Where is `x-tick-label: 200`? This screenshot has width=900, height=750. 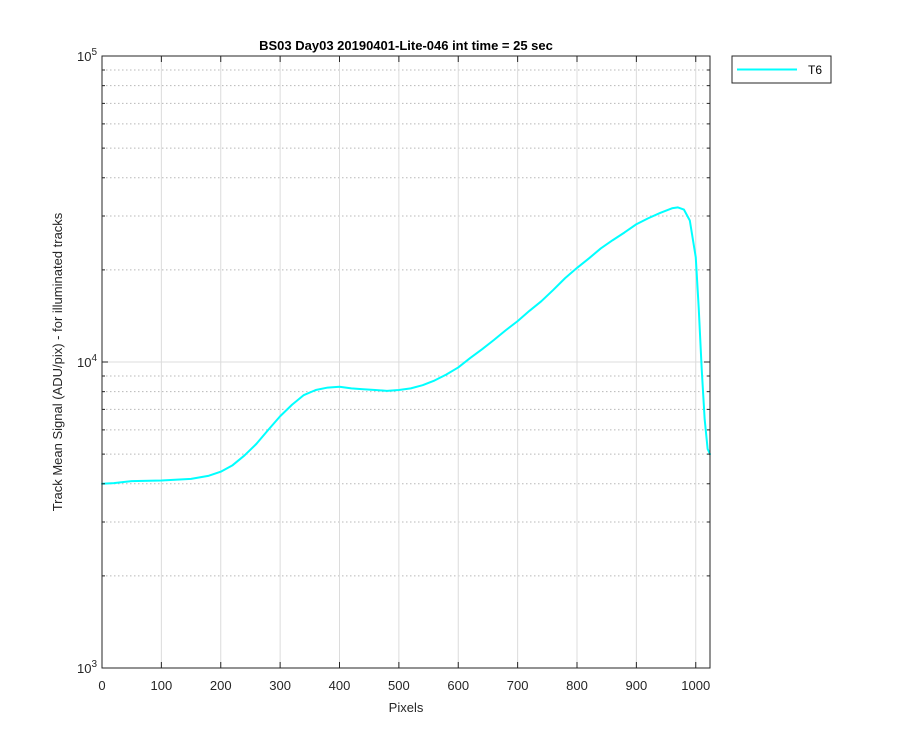 x-tick-label: 200 is located at coordinates (221, 685).